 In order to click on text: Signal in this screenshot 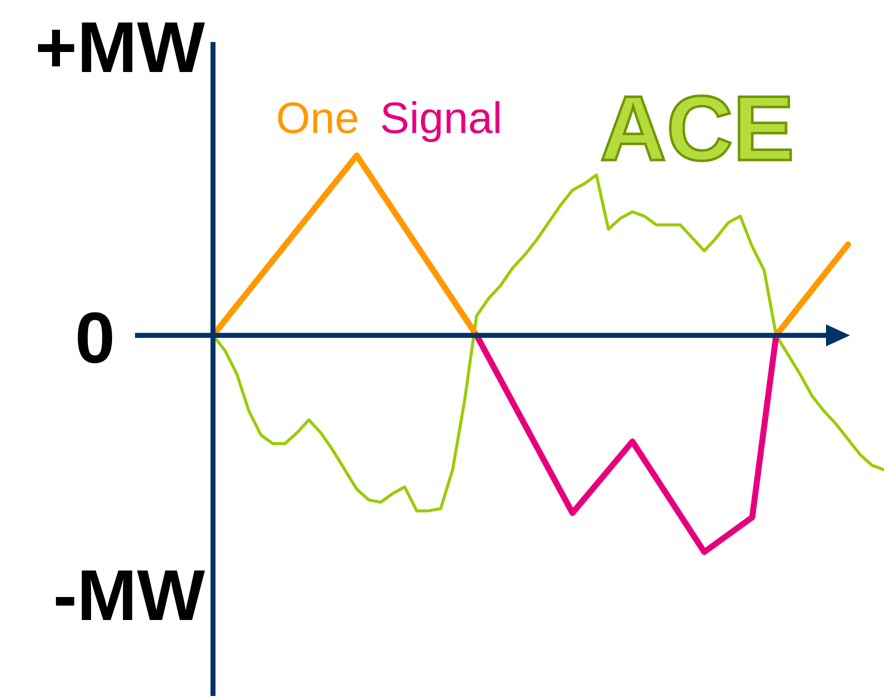, I will do `click(441, 118)`.